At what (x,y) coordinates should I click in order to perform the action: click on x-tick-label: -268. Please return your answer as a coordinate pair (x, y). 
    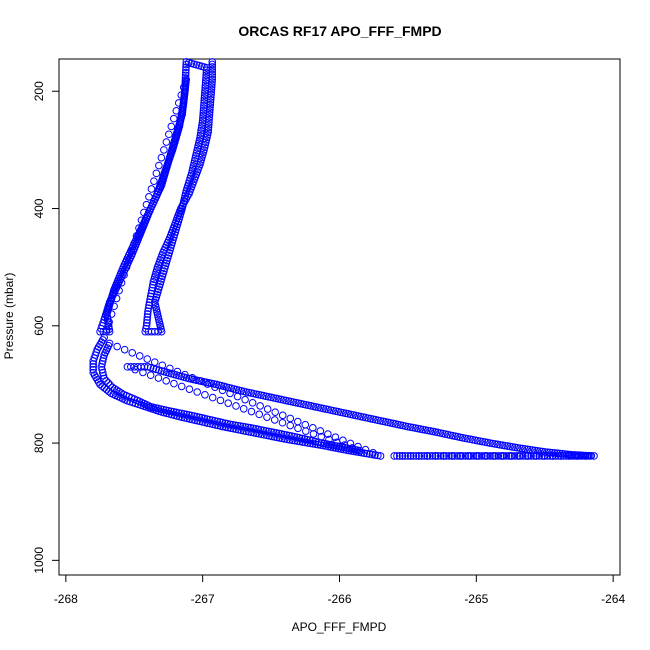
    Looking at the image, I should click on (66, 599).